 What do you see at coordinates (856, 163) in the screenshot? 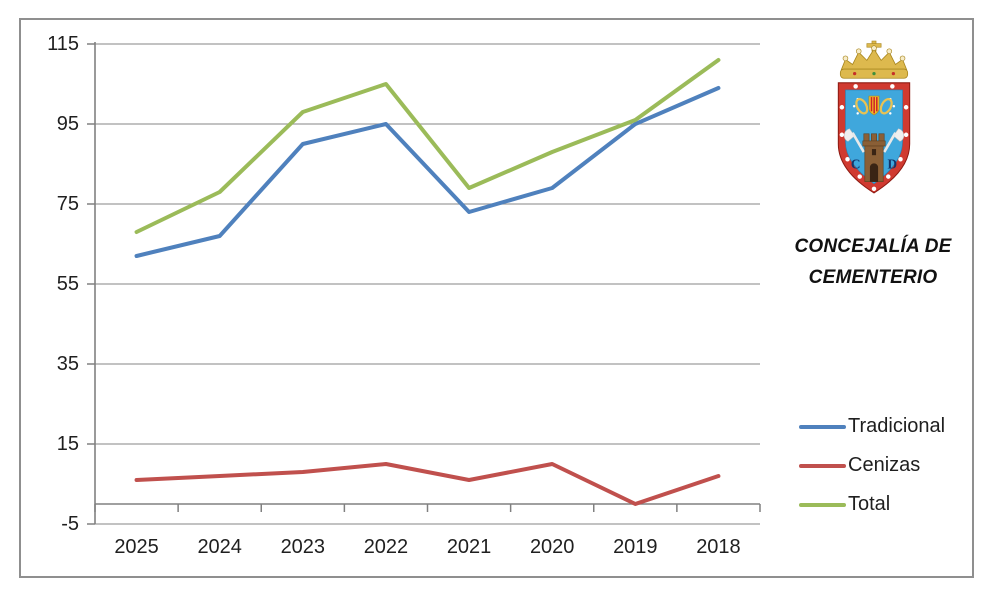
I see `letter-c: C` at bounding box center [856, 163].